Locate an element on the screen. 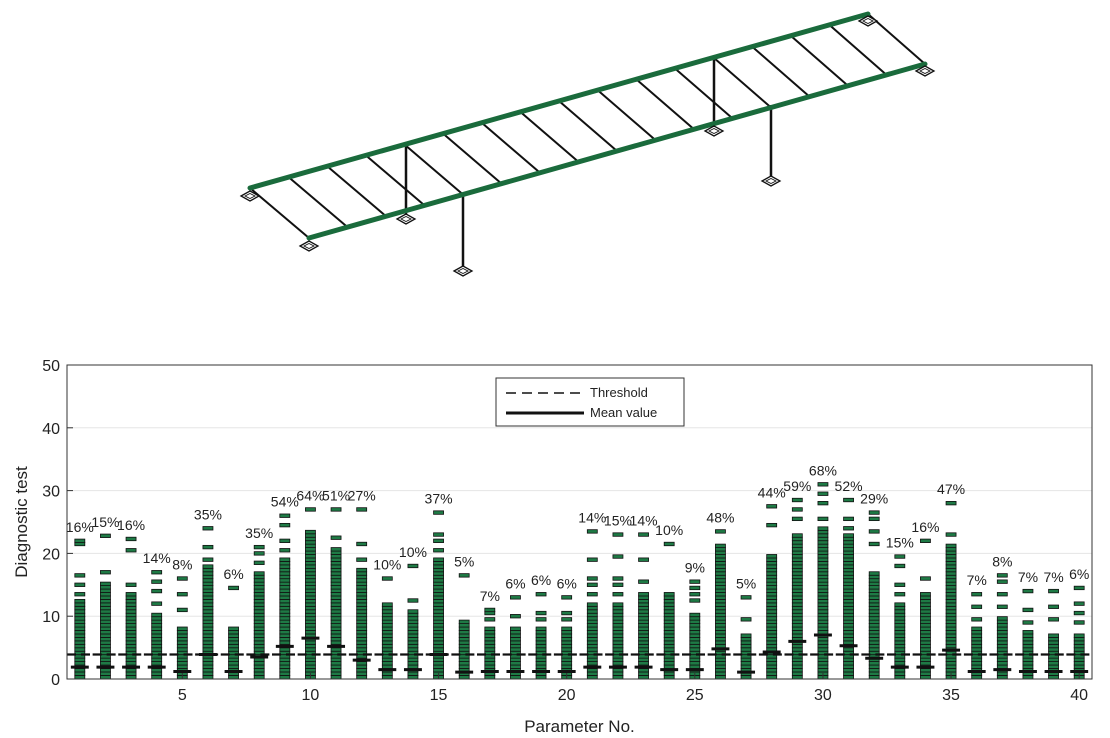 The width and height of the screenshot is (1110, 738). percent-label: 51% is located at coordinates (336, 495).